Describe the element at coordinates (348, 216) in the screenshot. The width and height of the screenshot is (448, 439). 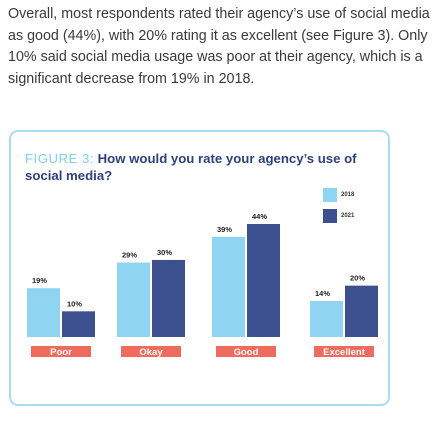
I see `legend-label-2021: 2021` at that location.